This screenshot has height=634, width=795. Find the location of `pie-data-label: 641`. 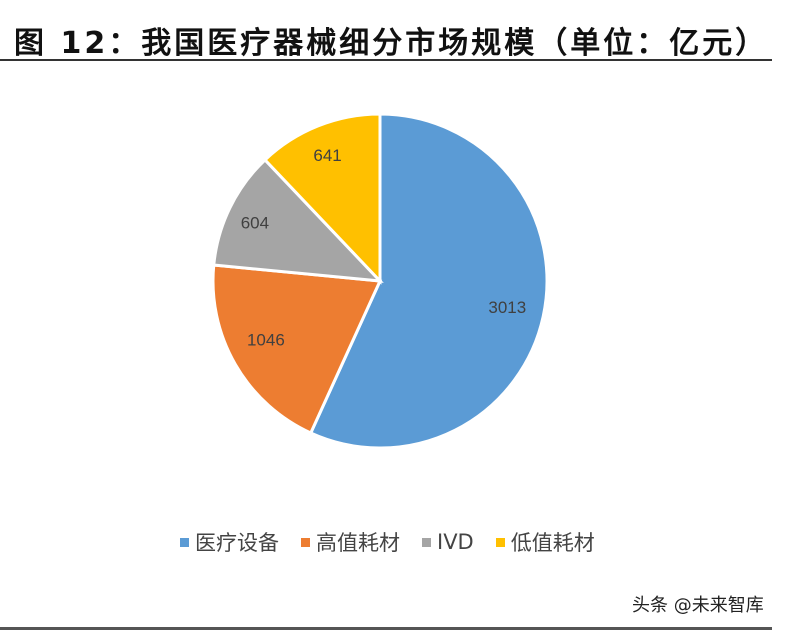

pie-data-label: 641 is located at coordinates (327, 155).